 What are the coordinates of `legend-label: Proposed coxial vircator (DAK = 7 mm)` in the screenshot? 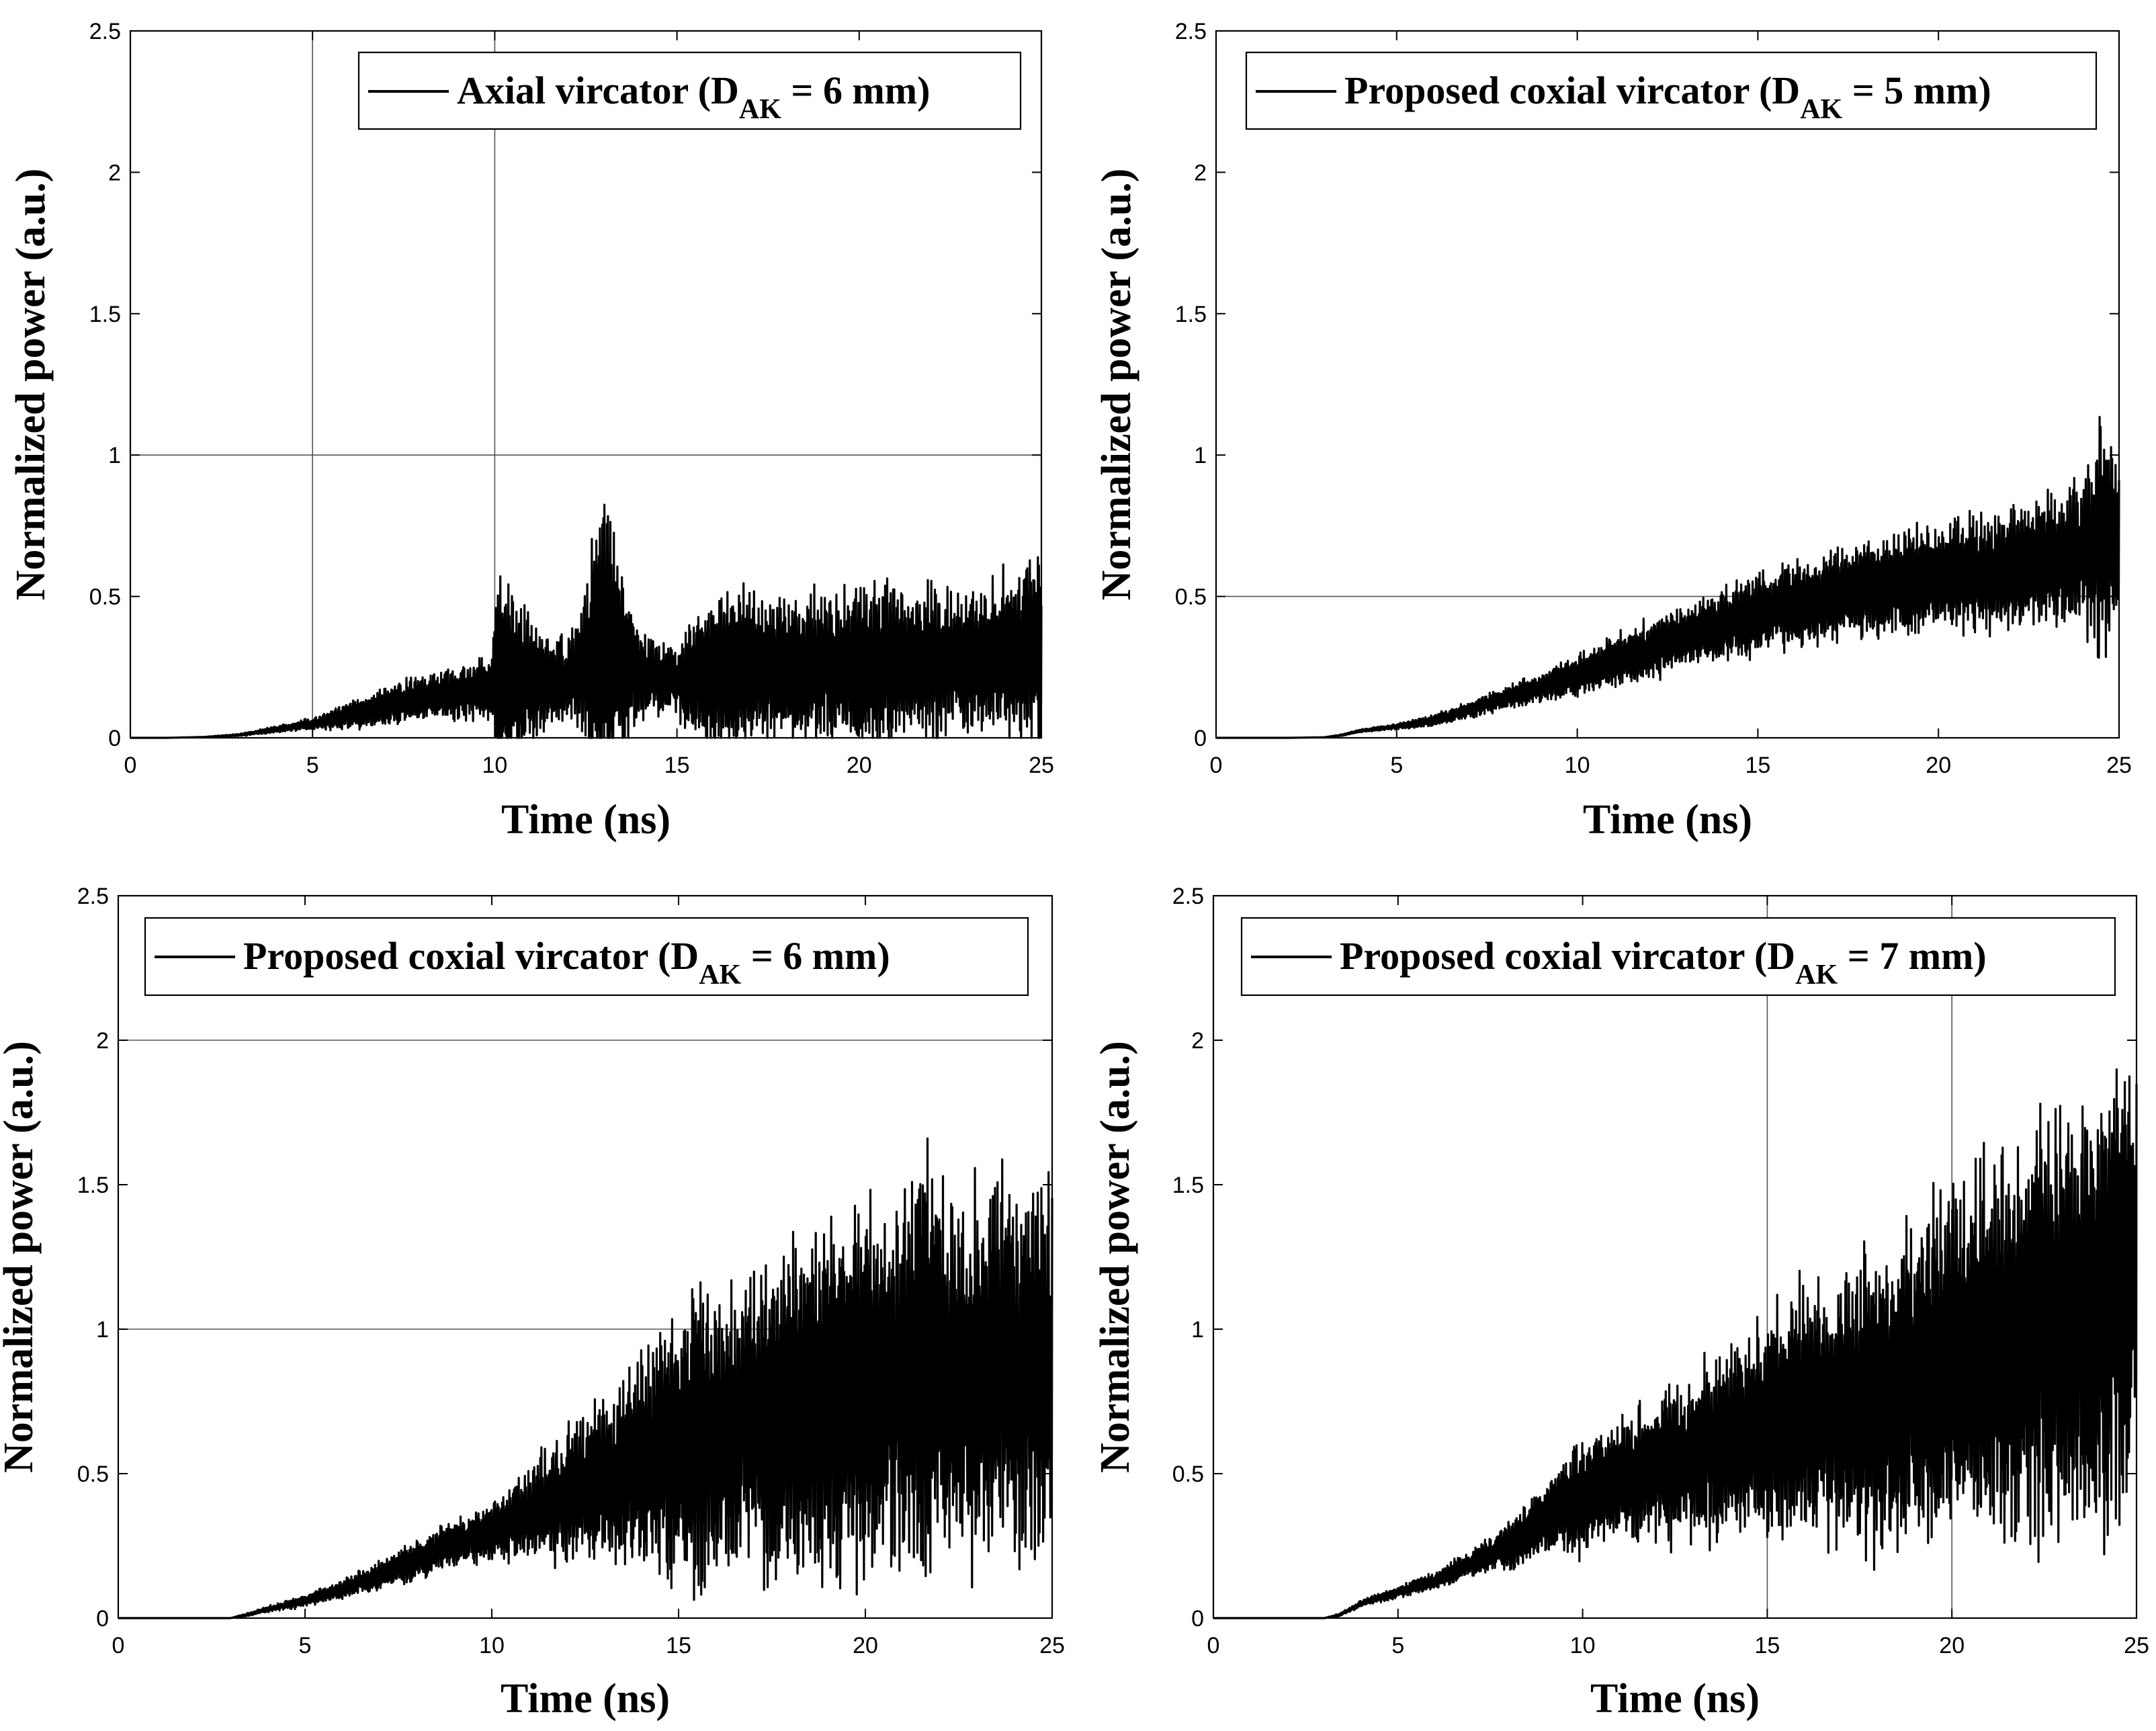 It's located at (1663, 962).